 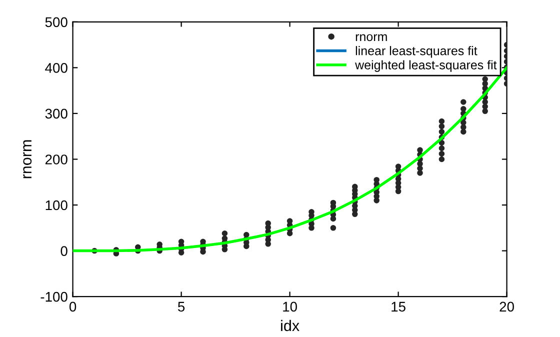 I want to click on x-tick-label: 5, so click(x=181, y=307).